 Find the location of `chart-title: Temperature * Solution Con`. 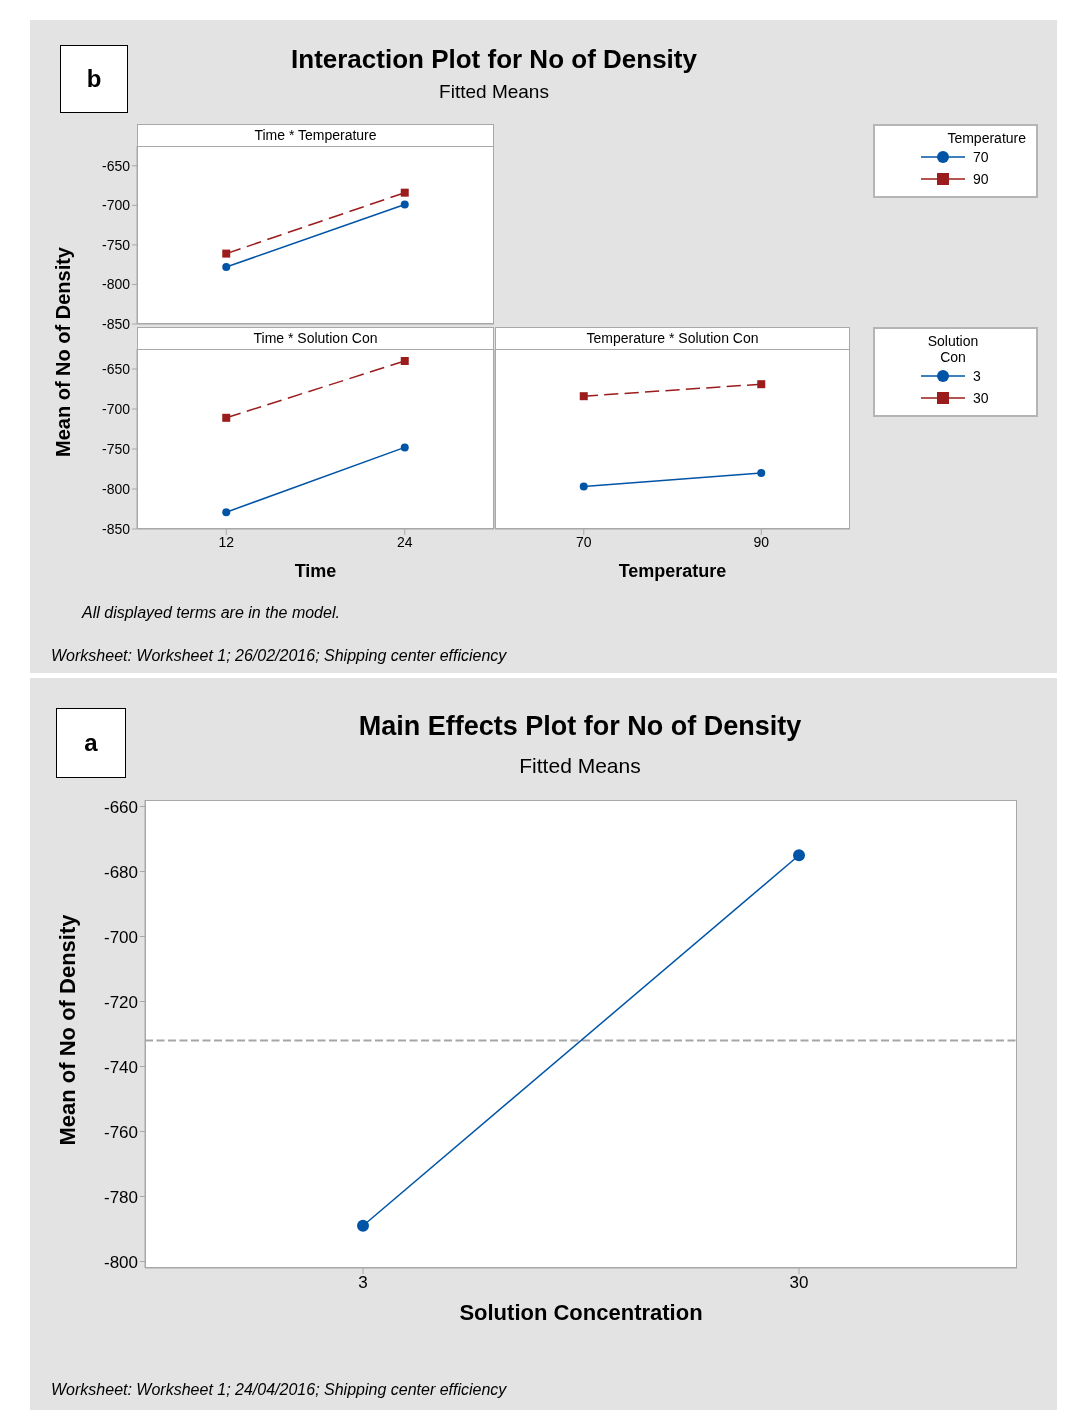

chart-title: Temperature * Solution Con is located at coordinates (672, 338).